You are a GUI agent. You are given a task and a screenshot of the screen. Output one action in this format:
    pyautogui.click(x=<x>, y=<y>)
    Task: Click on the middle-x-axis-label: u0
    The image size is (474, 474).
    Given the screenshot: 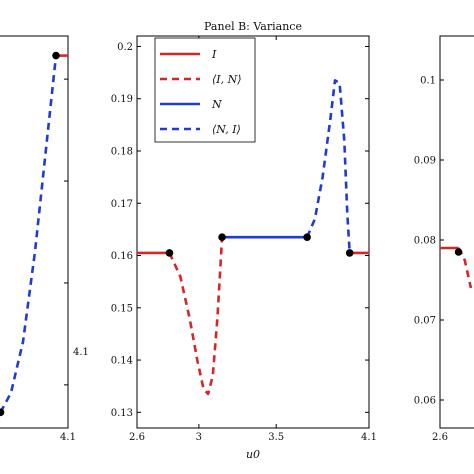 What is the action you would take?
    pyautogui.click(x=253, y=454)
    